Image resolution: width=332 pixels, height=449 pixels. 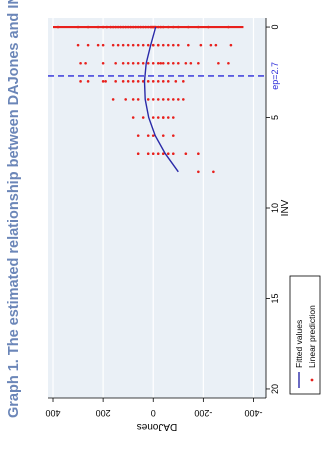 What do you see at coordinates (312, 336) in the screenshot?
I see `legend-label-prediction: Linear prediction` at bounding box center [312, 336].